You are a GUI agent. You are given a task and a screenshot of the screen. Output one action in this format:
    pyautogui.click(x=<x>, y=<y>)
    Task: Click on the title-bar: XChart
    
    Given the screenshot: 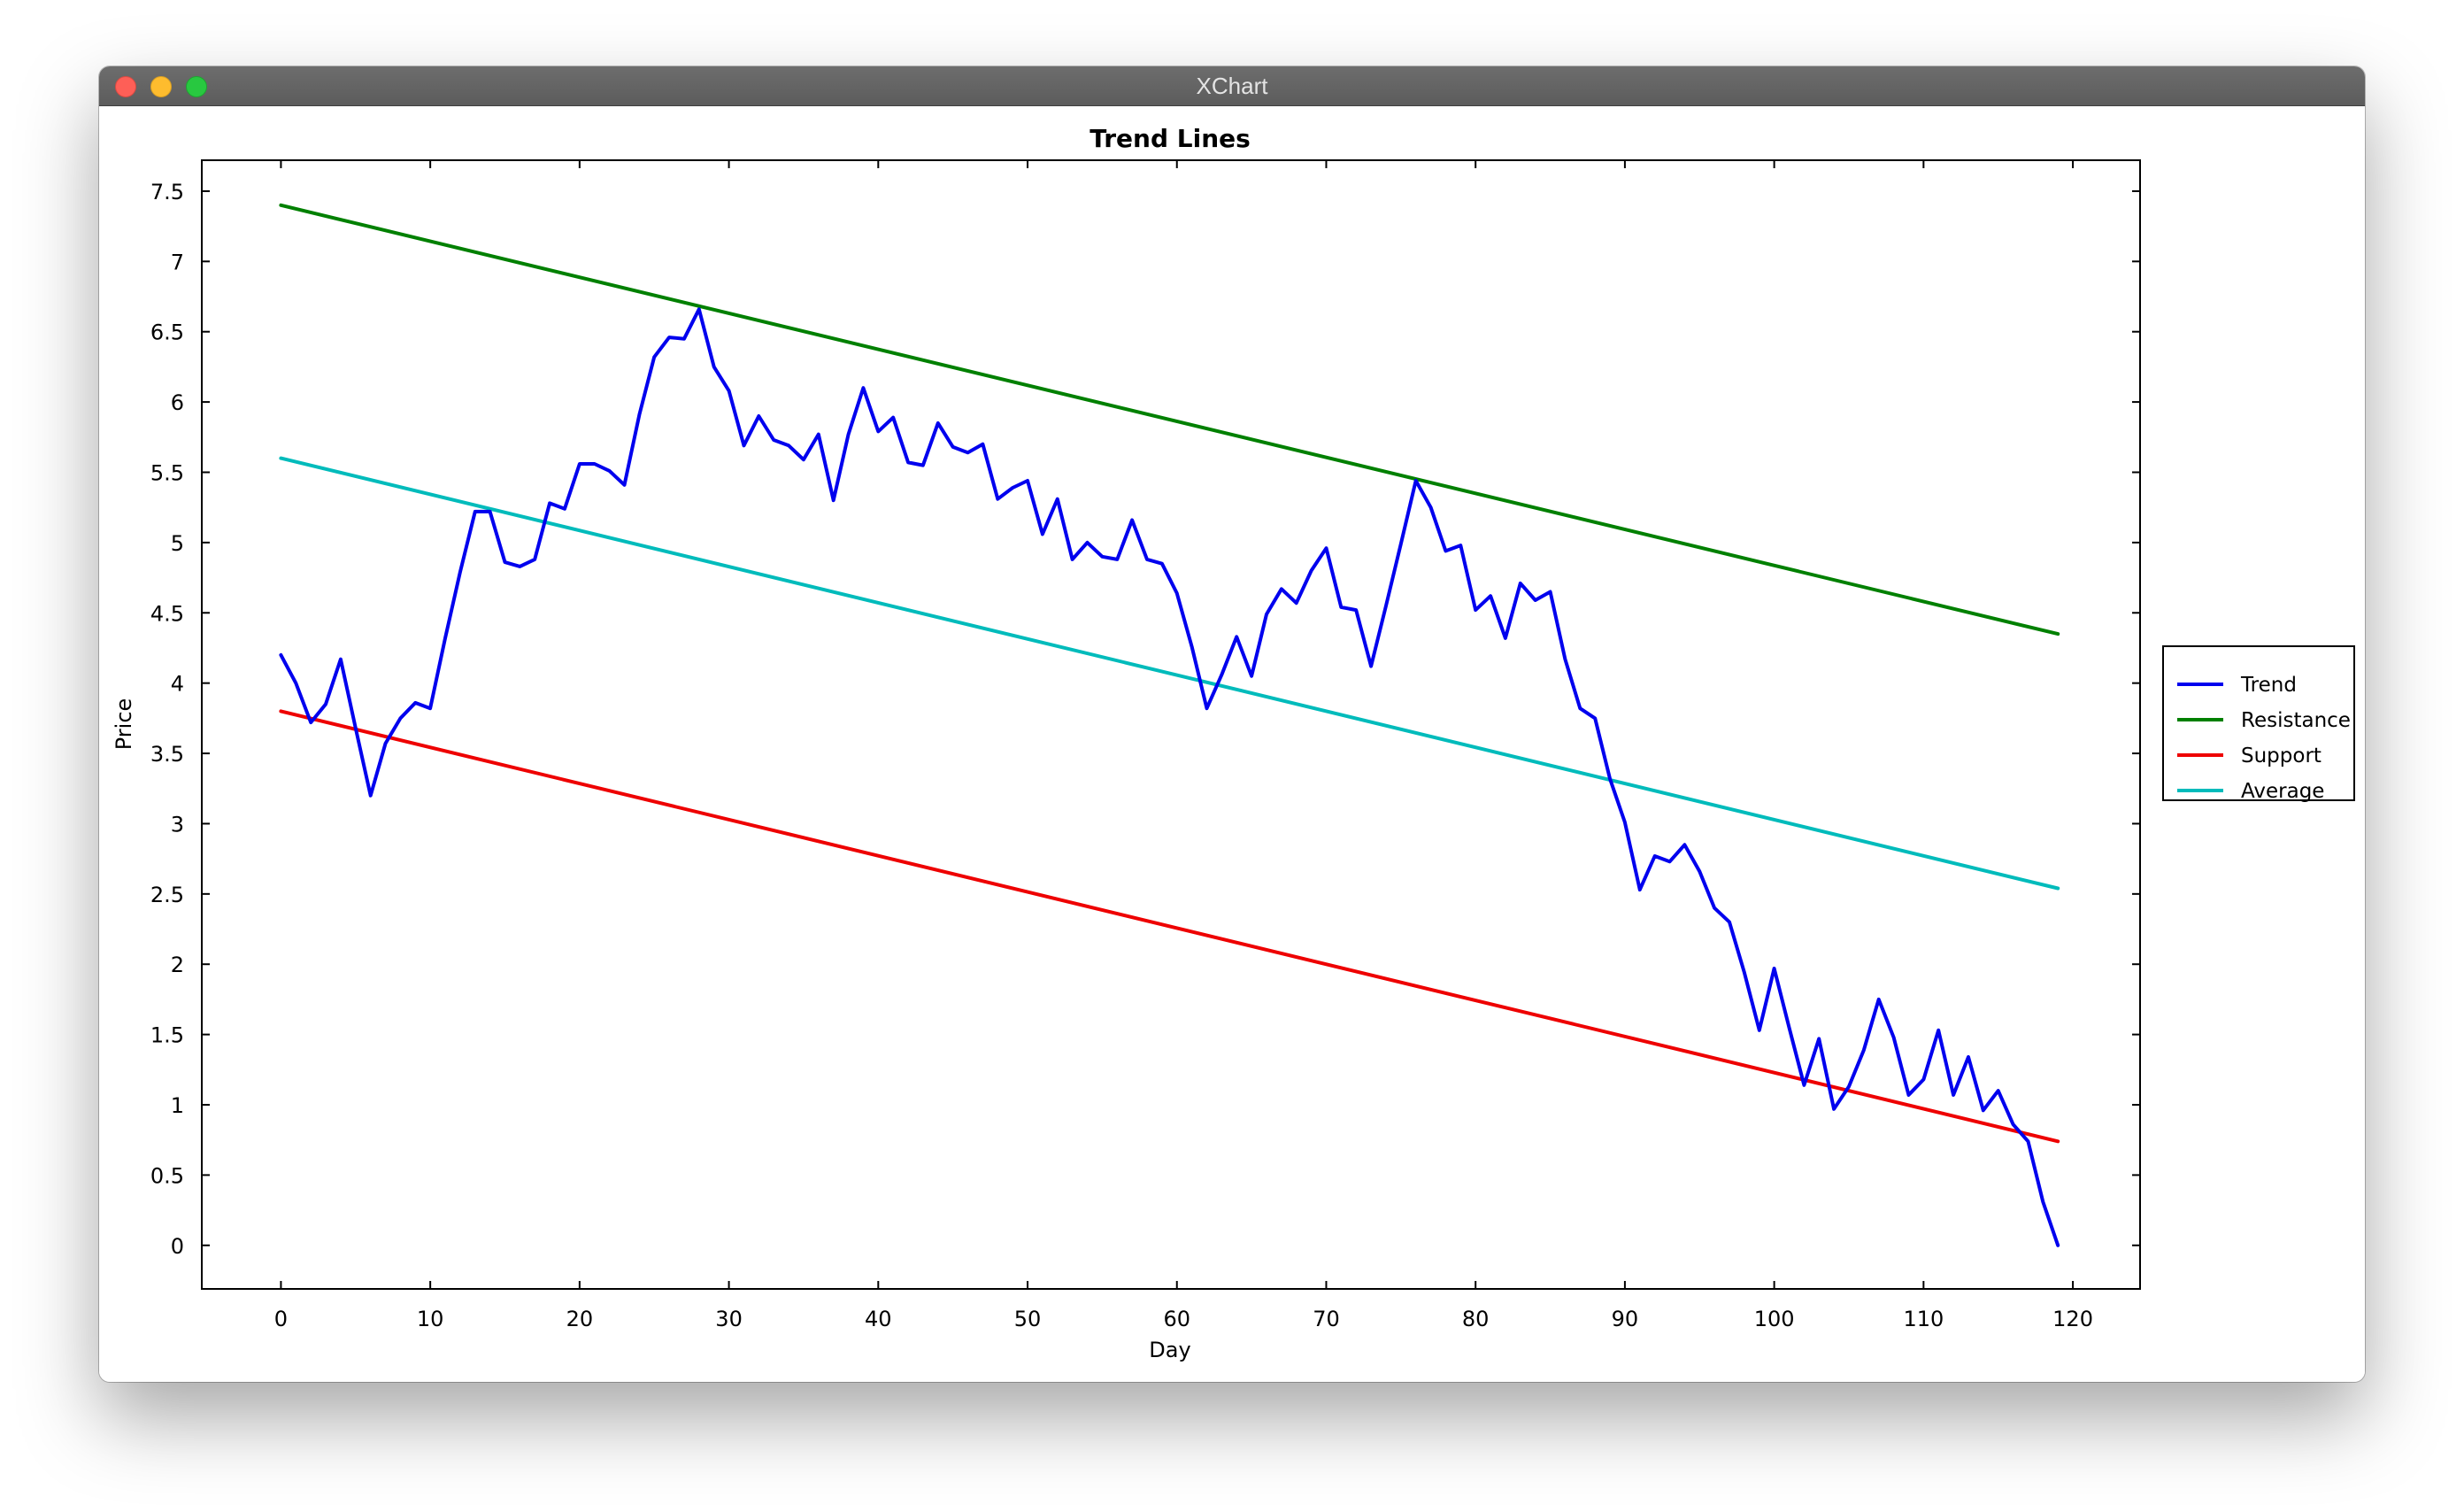 What is the action you would take?
    pyautogui.click(x=1232, y=86)
    